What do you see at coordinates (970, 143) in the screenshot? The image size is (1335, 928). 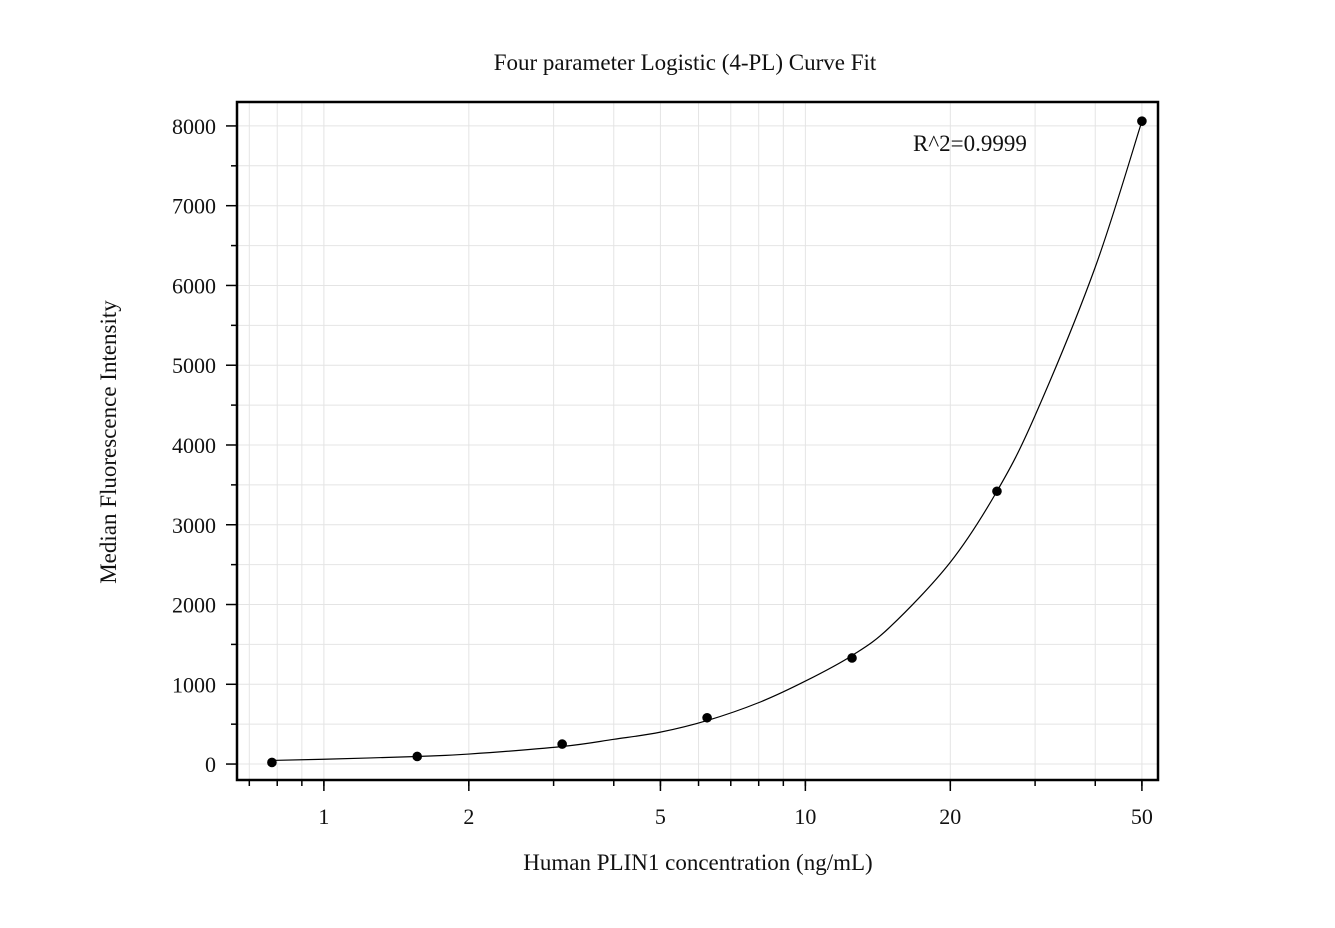 I see `r-squared-annotation: R^2=0.9999` at bounding box center [970, 143].